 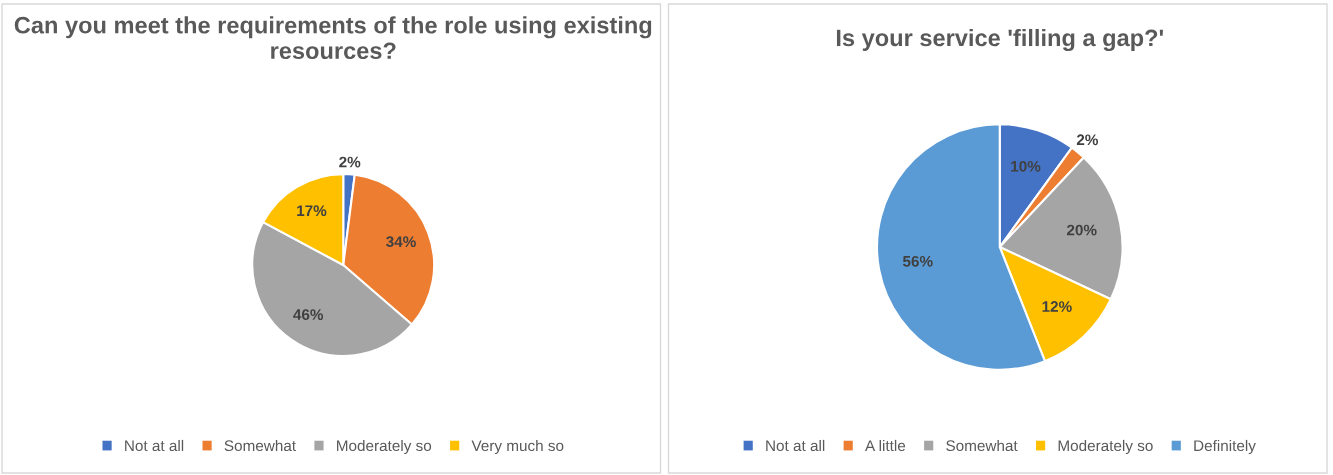 What do you see at coordinates (1081, 230) in the screenshot?
I see `data-label: 20%` at bounding box center [1081, 230].